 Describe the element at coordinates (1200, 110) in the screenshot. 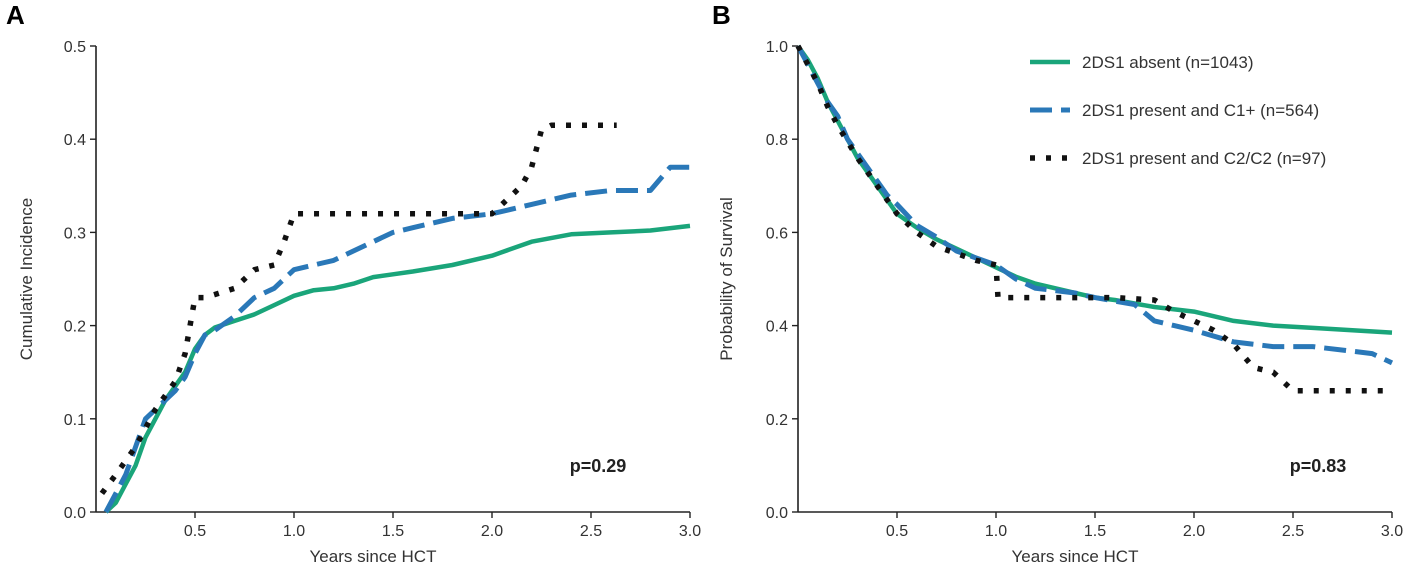

I see `legend-entry-label: 2DS1 present and C1+ (n=564)` at that location.